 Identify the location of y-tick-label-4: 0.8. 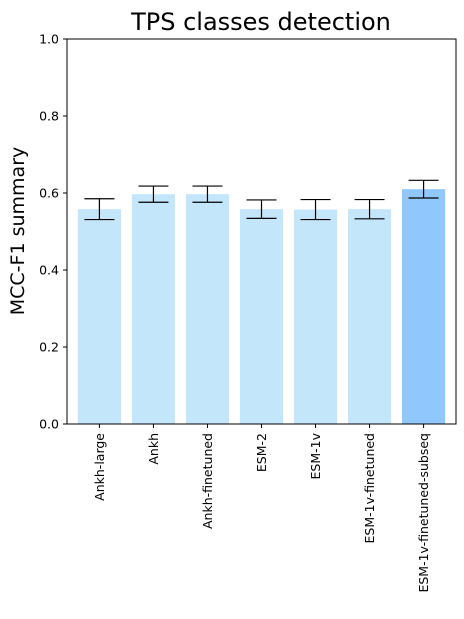
(49, 116).